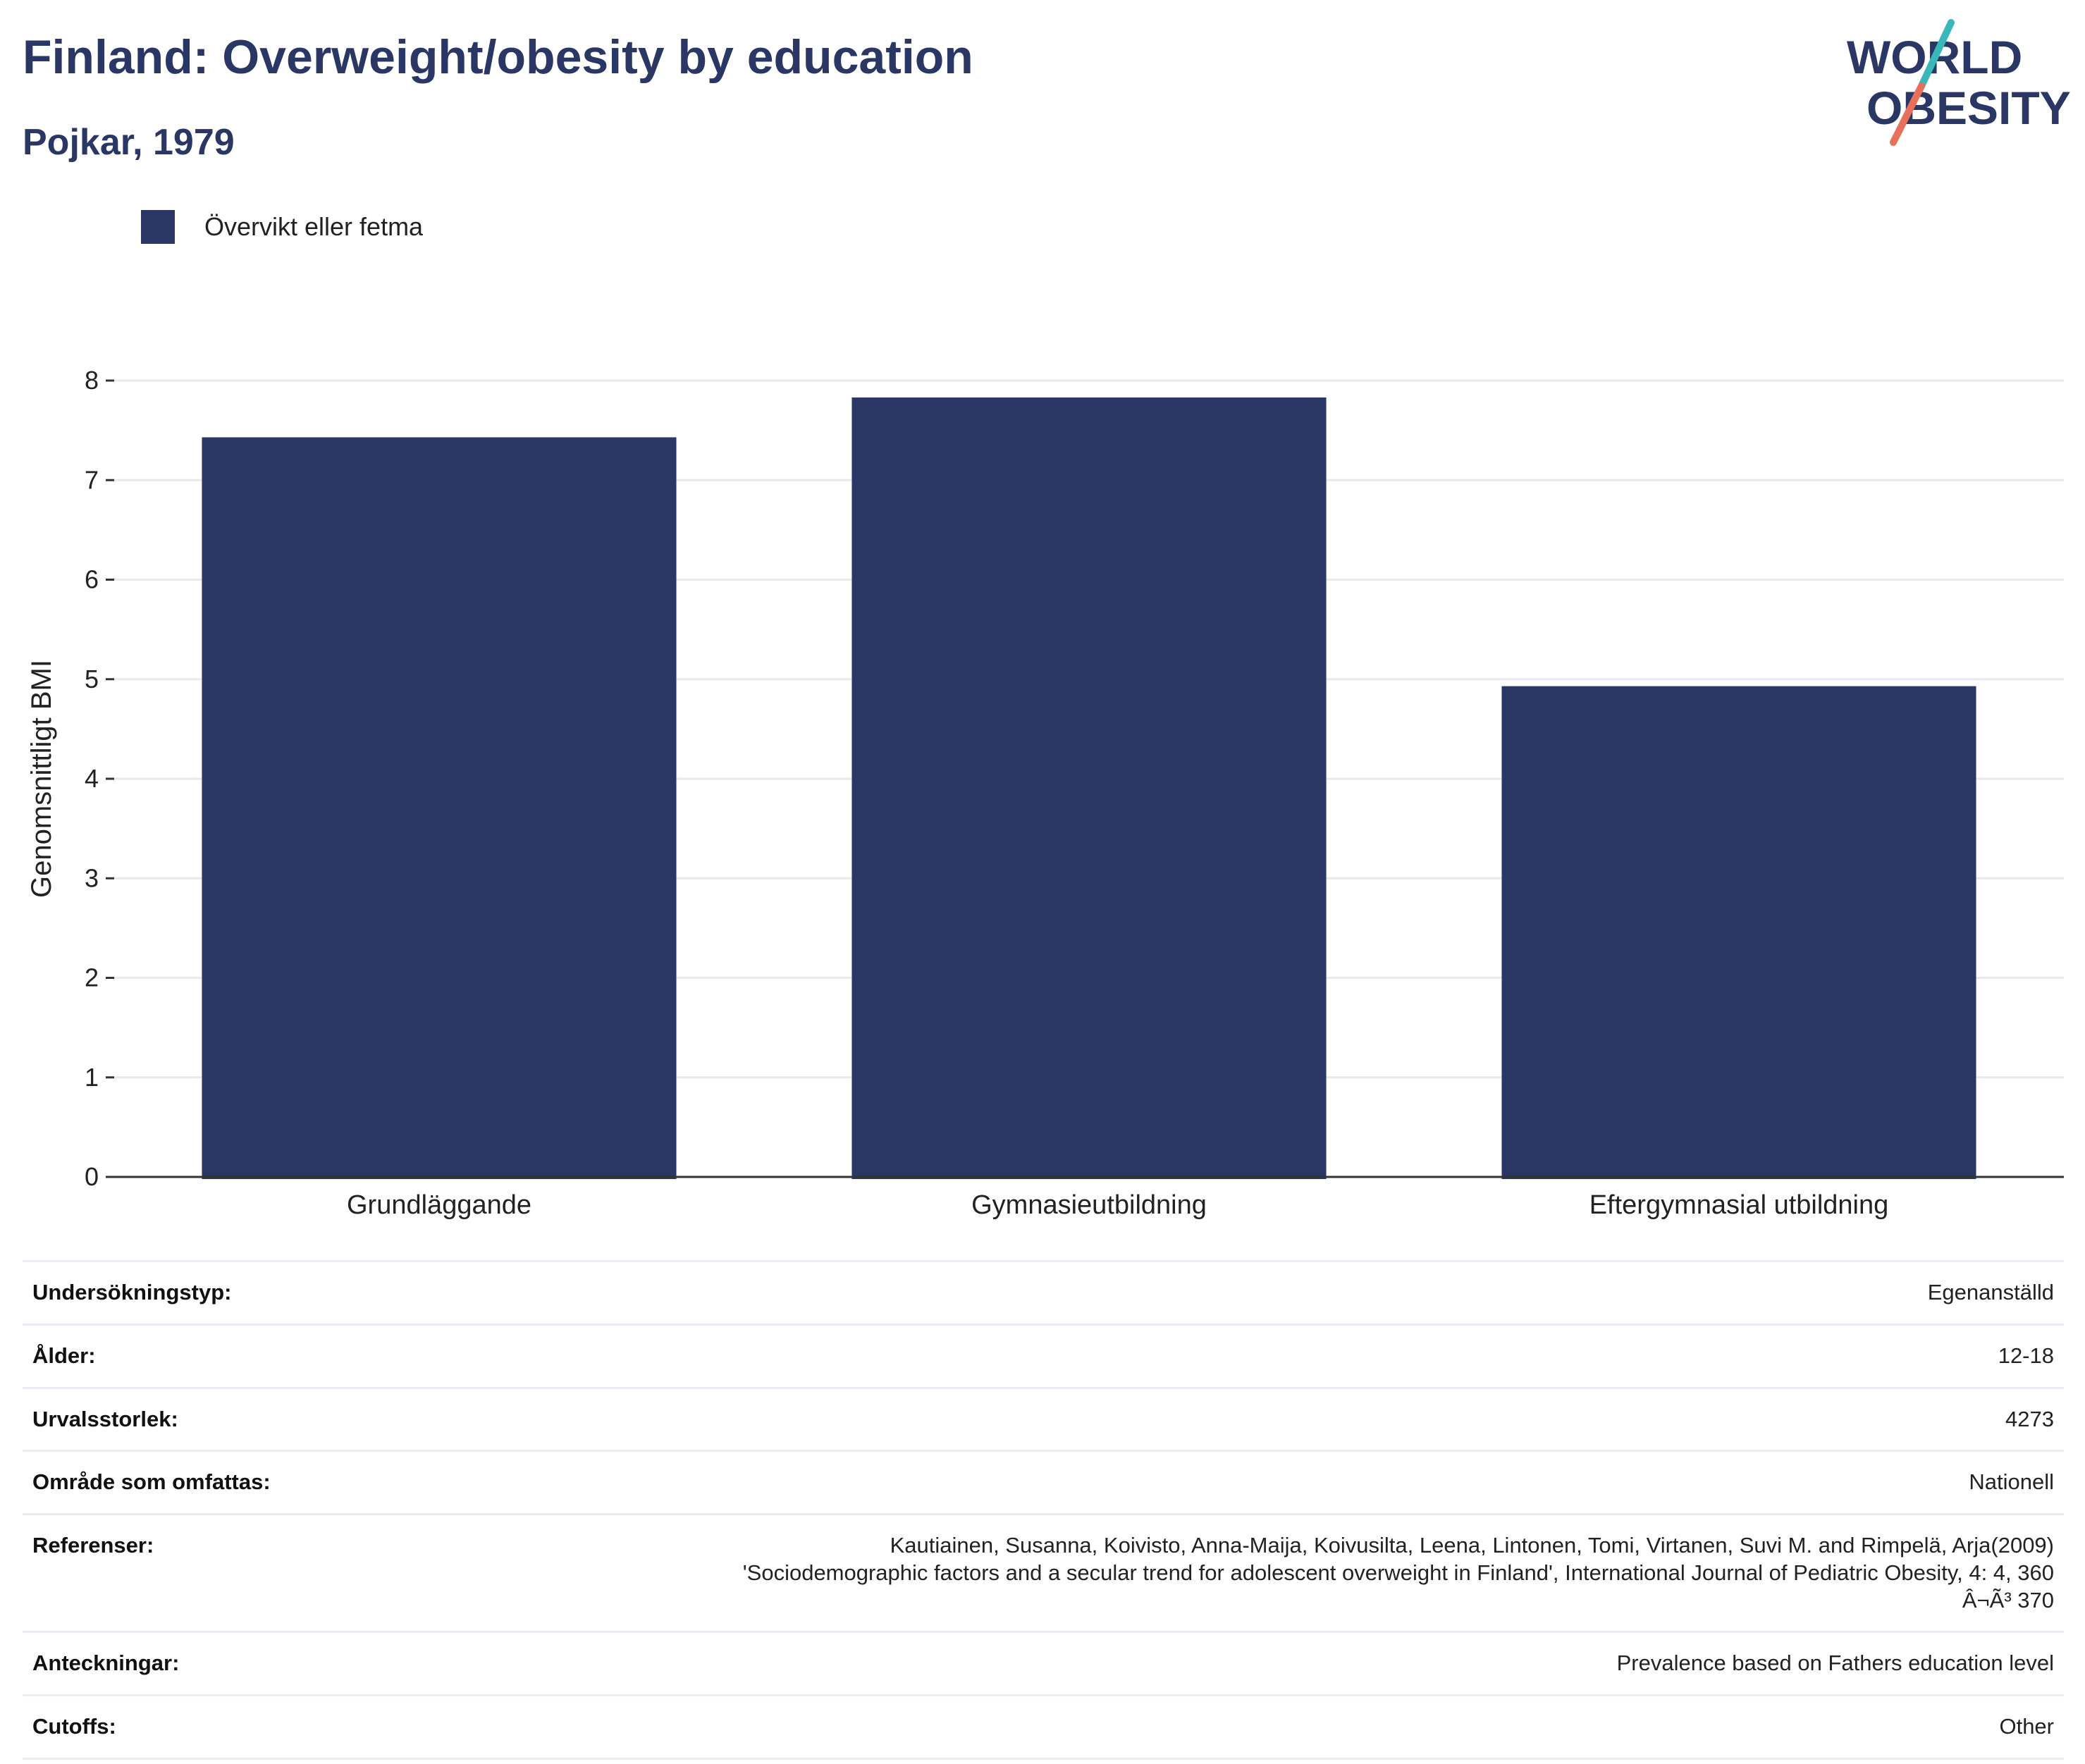 The width and height of the screenshot is (2085, 1764). What do you see at coordinates (188, 1355) in the screenshot?
I see `meta-label: Ålder:` at bounding box center [188, 1355].